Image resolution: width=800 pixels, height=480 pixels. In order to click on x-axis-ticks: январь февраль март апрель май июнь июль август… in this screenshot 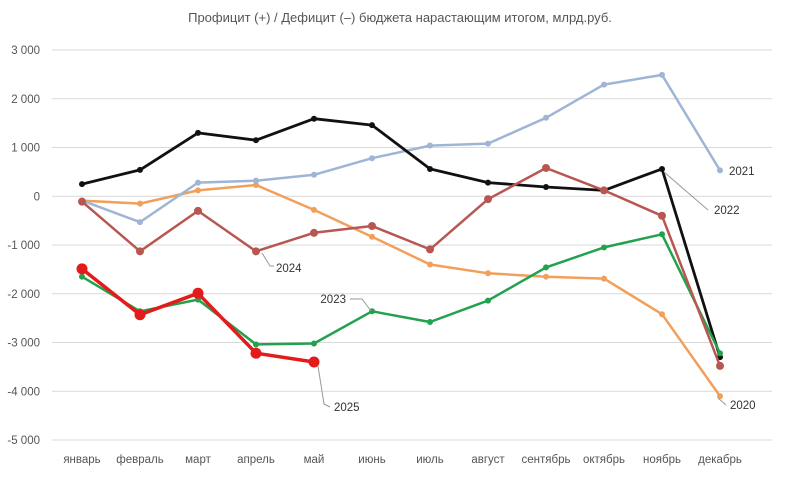, I will do `click(402, 460)`.